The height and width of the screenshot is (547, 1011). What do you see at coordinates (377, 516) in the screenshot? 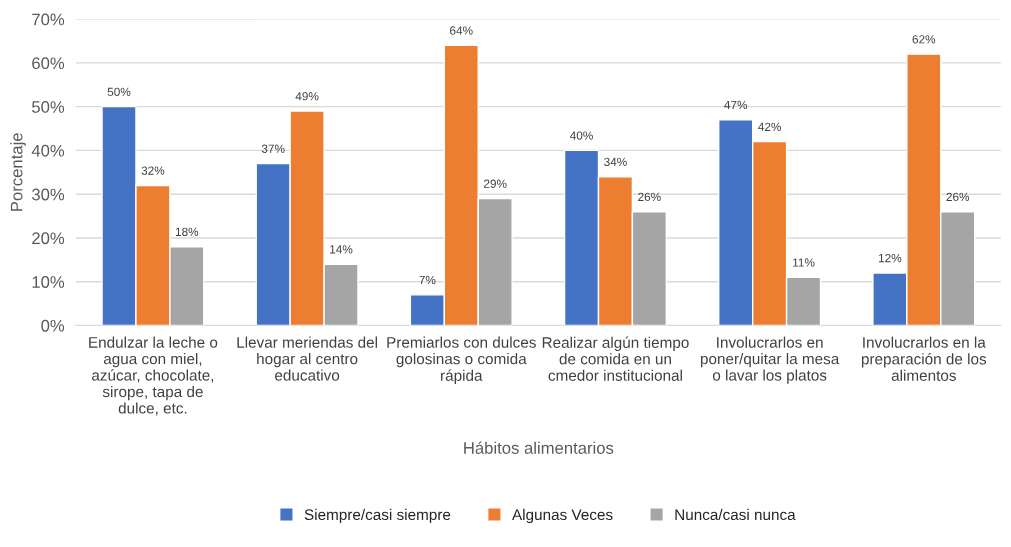
I see `legend-label: Siempre/casi siempre` at bounding box center [377, 516].